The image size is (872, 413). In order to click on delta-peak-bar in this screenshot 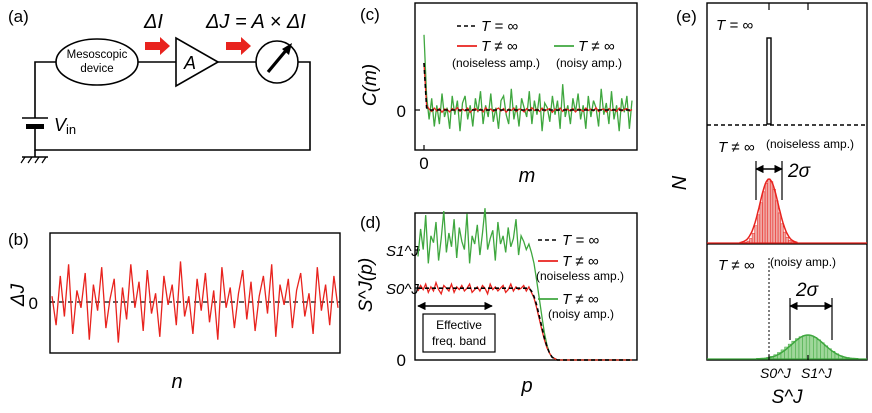, I will do `click(769, 81)`.